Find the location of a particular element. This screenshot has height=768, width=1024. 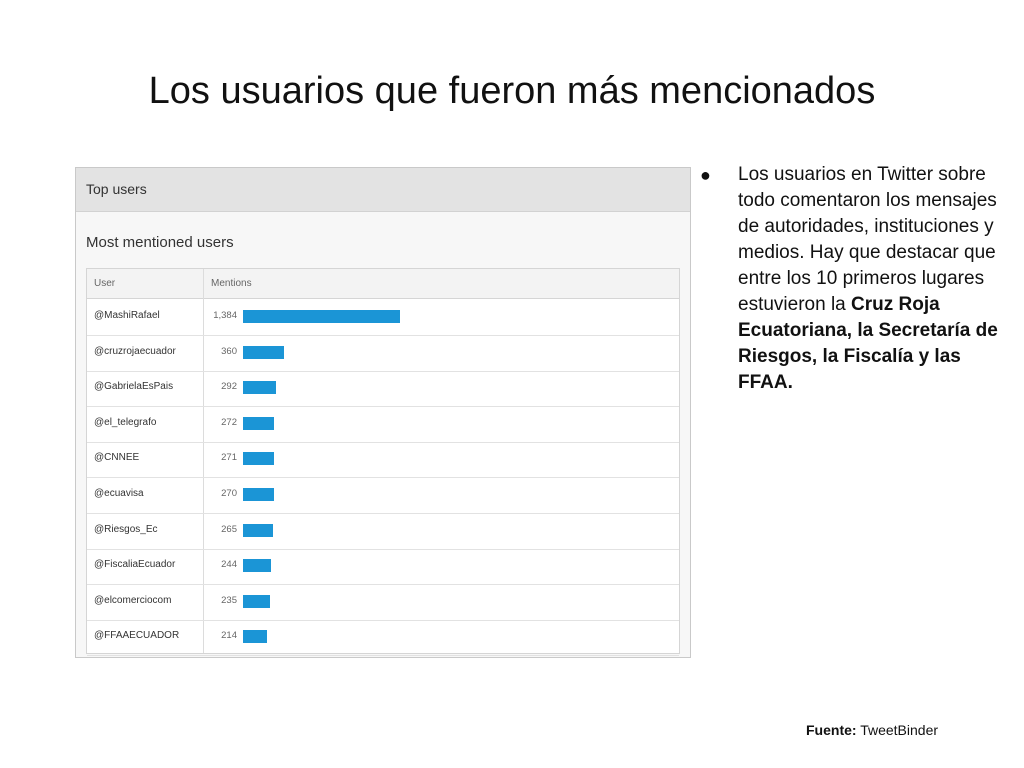

mention-count-label: 271 is located at coordinates (229, 458).